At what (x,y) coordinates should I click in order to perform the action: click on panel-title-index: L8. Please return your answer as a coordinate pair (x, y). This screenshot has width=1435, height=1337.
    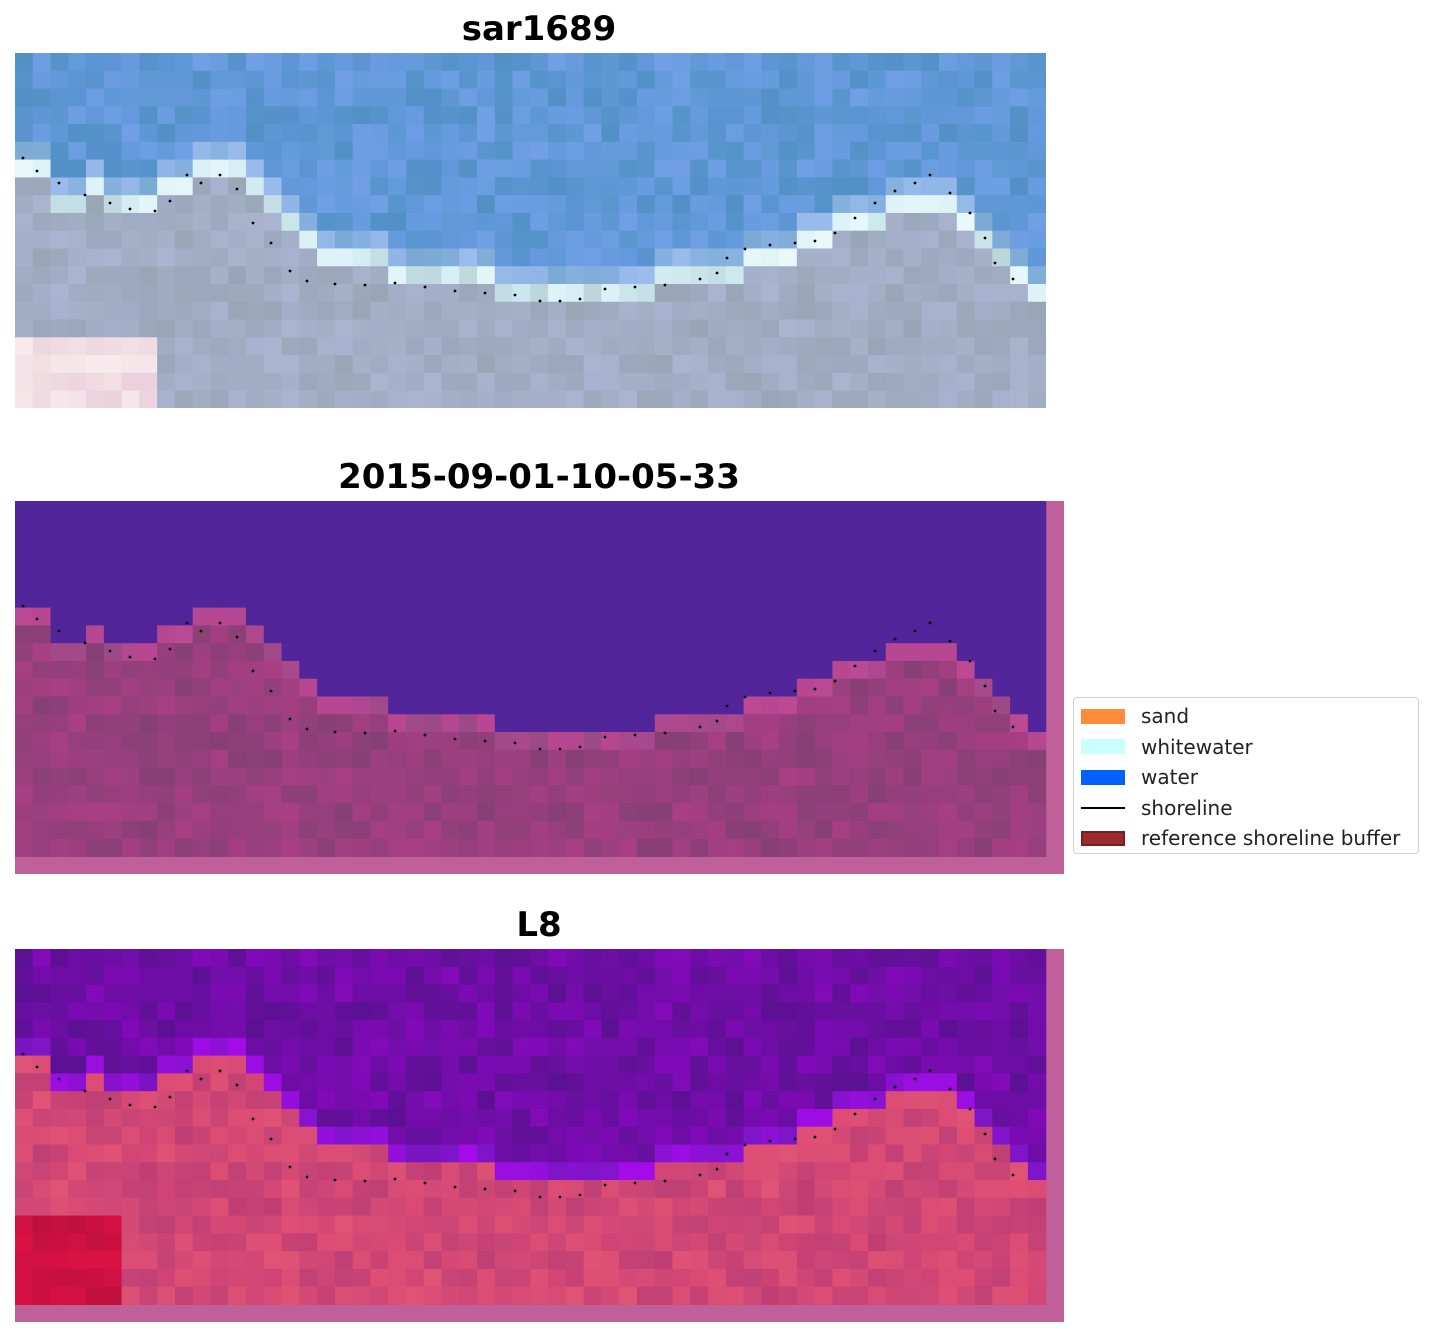
    Looking at the image, I should click on (539, 925).